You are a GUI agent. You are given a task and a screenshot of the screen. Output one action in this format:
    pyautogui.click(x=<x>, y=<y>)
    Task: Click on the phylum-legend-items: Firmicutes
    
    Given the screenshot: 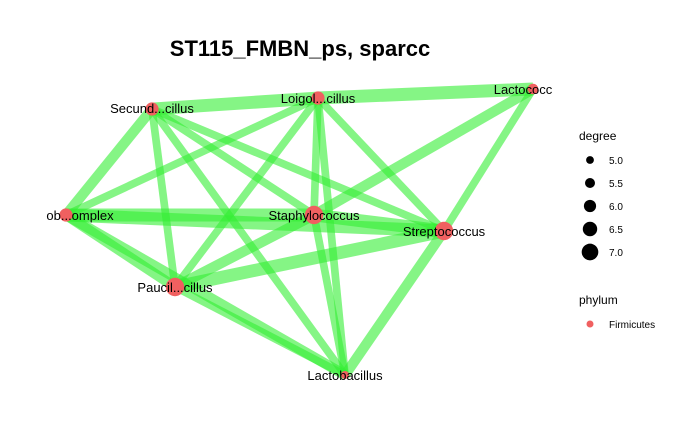 What is the action you would take?
    pyautogui.click(x=620, y=325)
    